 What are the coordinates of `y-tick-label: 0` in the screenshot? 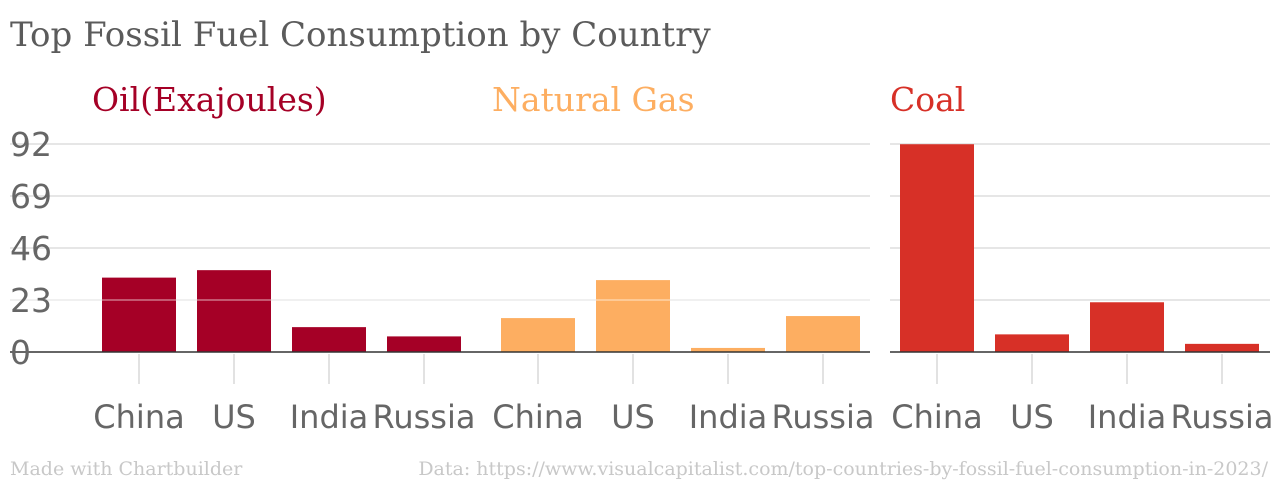 It's located at (20, 352).